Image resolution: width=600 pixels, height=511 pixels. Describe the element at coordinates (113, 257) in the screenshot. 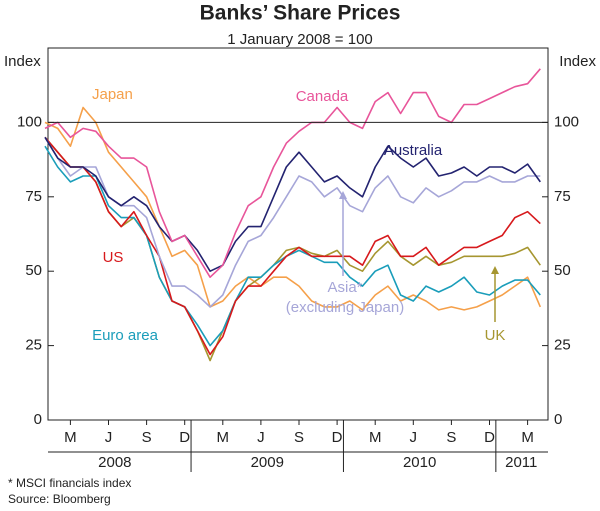

I see `series-label: US` at that location.